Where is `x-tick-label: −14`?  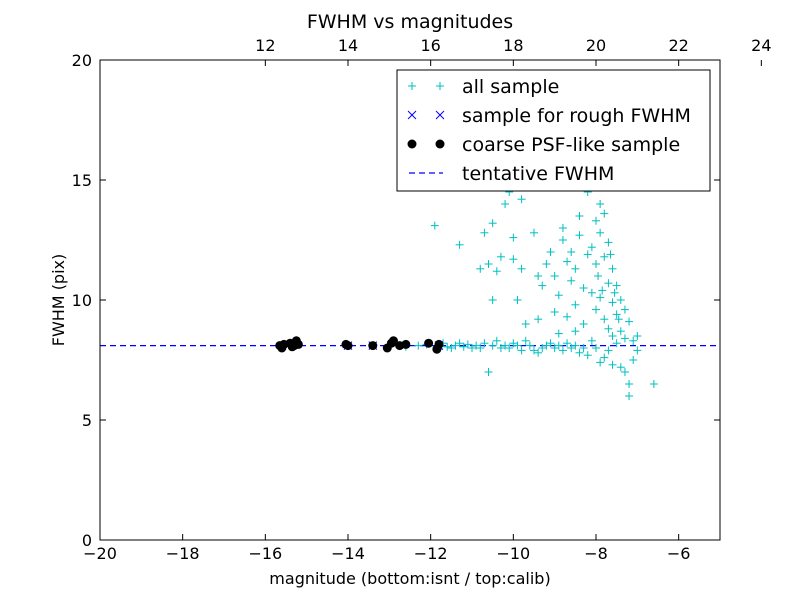 x-tick-label: −14 is located at coordinates (348, 553).